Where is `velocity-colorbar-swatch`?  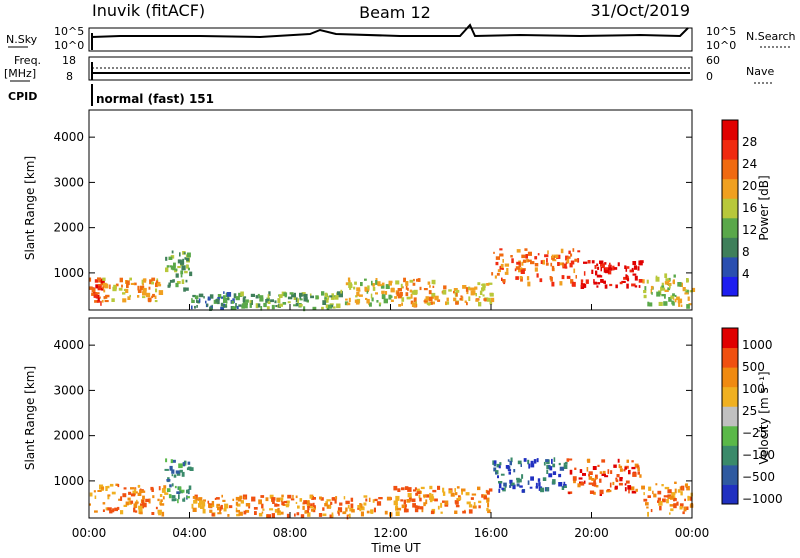
velocity-colorbar-swatch is located at coordinates (730, 474).